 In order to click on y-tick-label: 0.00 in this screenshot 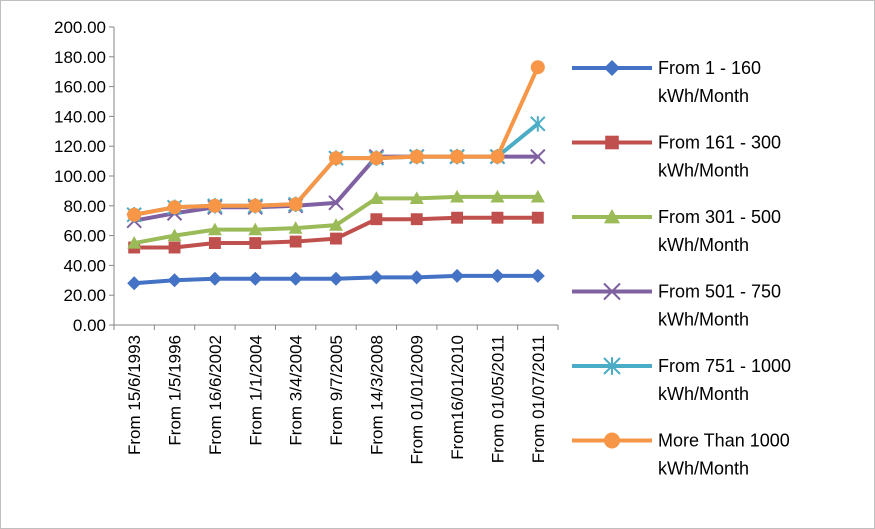, I will do `click(89, 325)`.